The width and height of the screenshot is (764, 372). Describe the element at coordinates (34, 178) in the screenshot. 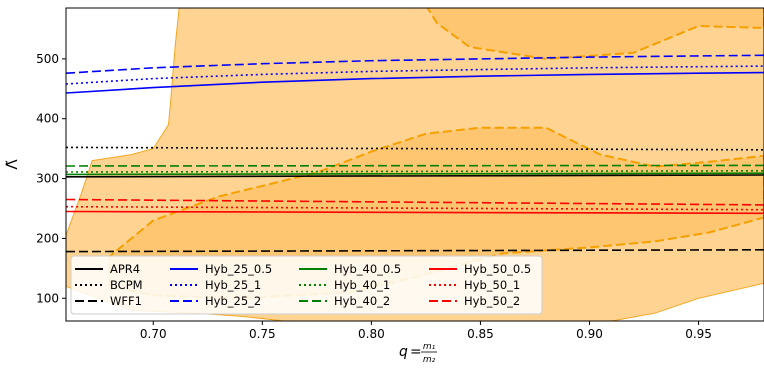

I see `y-axis: 100 200 300 400 500 Λ̃` at that location.